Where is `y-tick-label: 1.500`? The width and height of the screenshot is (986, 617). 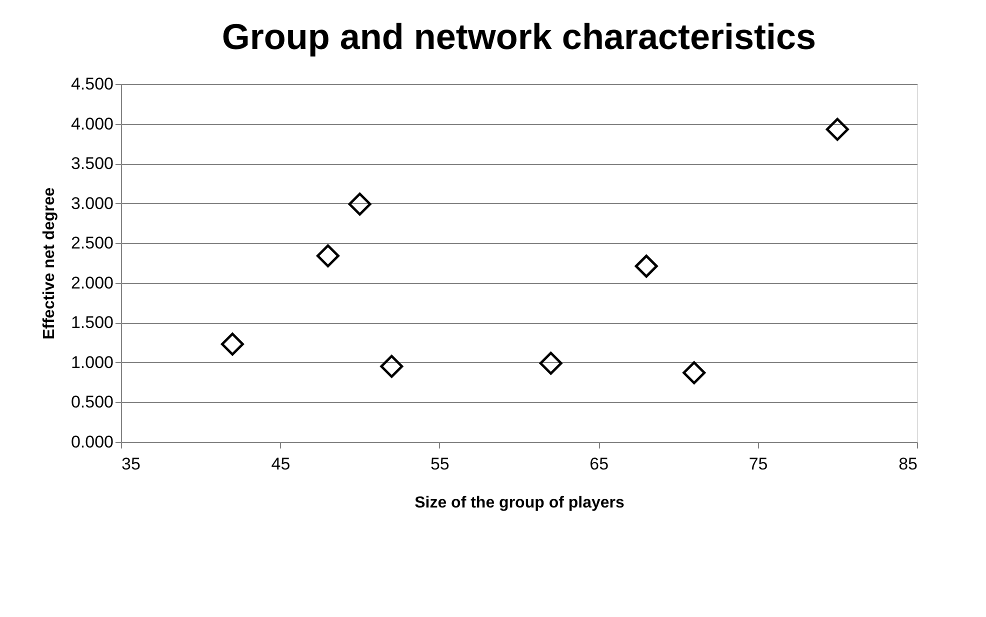 y-tick-label: 1.500 is located at coordinates (92, 322).